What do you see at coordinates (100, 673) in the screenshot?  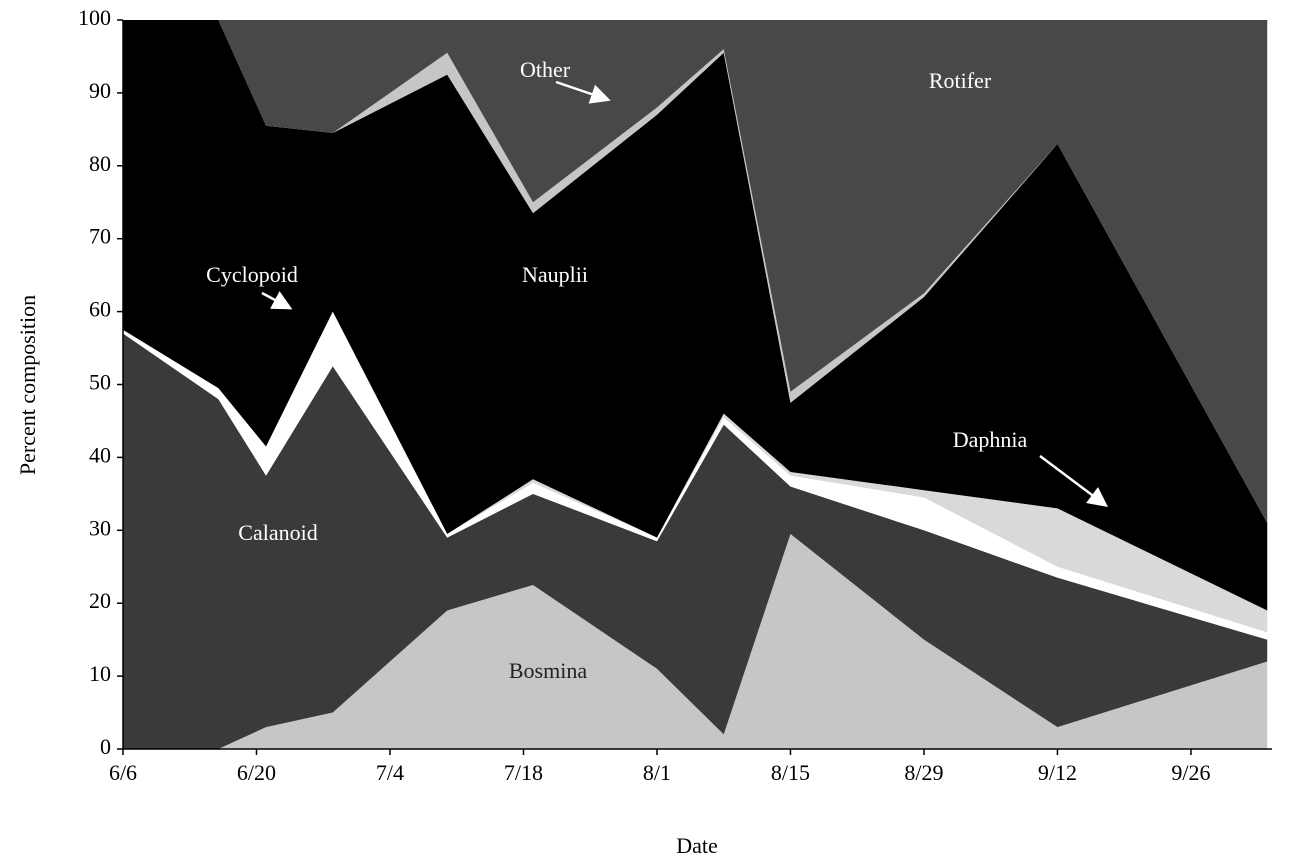 I see `y-tick-label: 10` at bounding box center [100, 673].